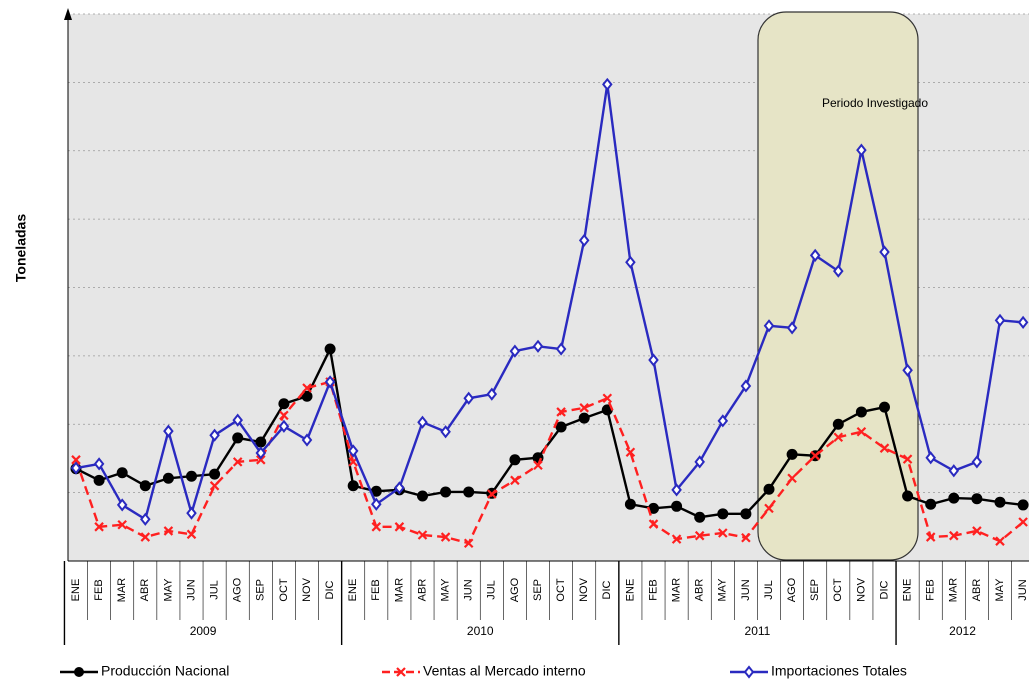 The image size is (1029, 687). What do you see at coordinates (68, 14) in the screenshot?
I see `y-axis-arrow` at bounding box center [68, 14].